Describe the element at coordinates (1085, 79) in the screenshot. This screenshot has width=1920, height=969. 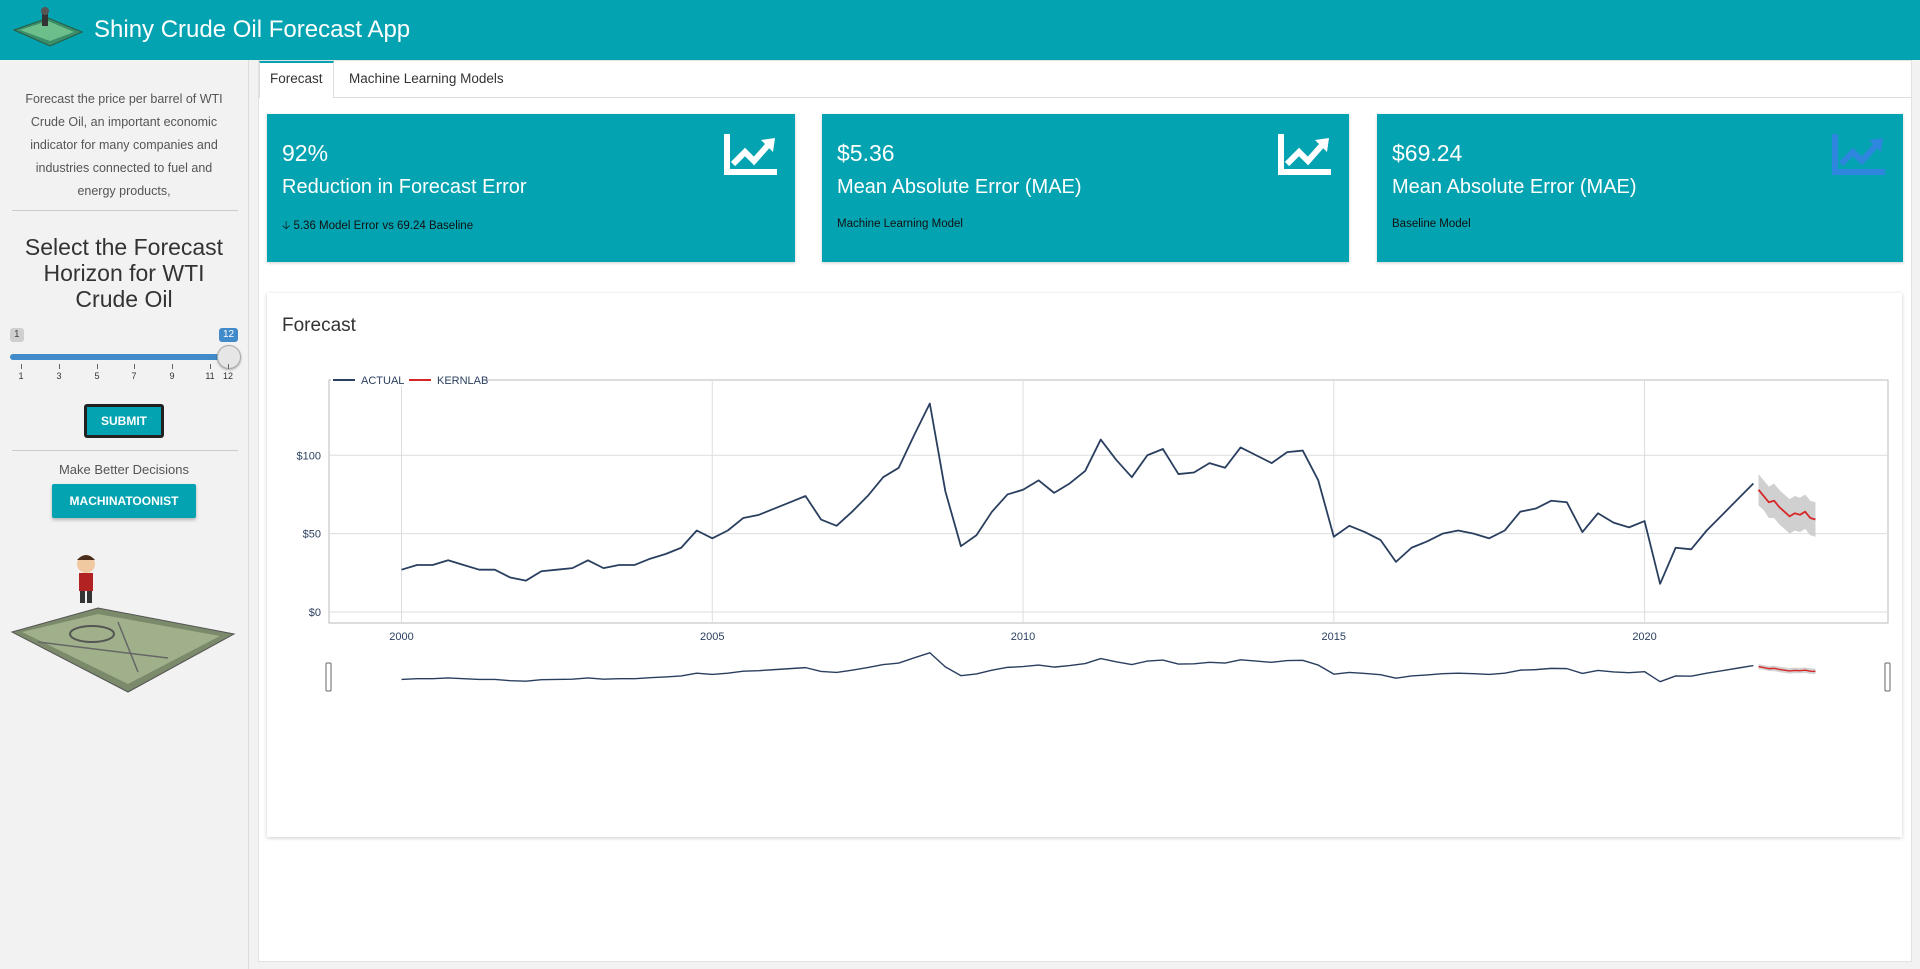
I see `tab-bar: Forecast Machine Learning Models` at that location.